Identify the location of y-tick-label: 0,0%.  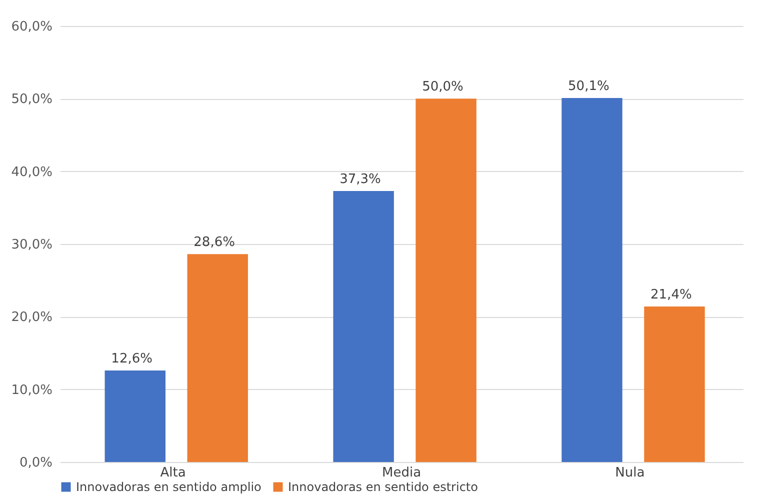
(35, 463).